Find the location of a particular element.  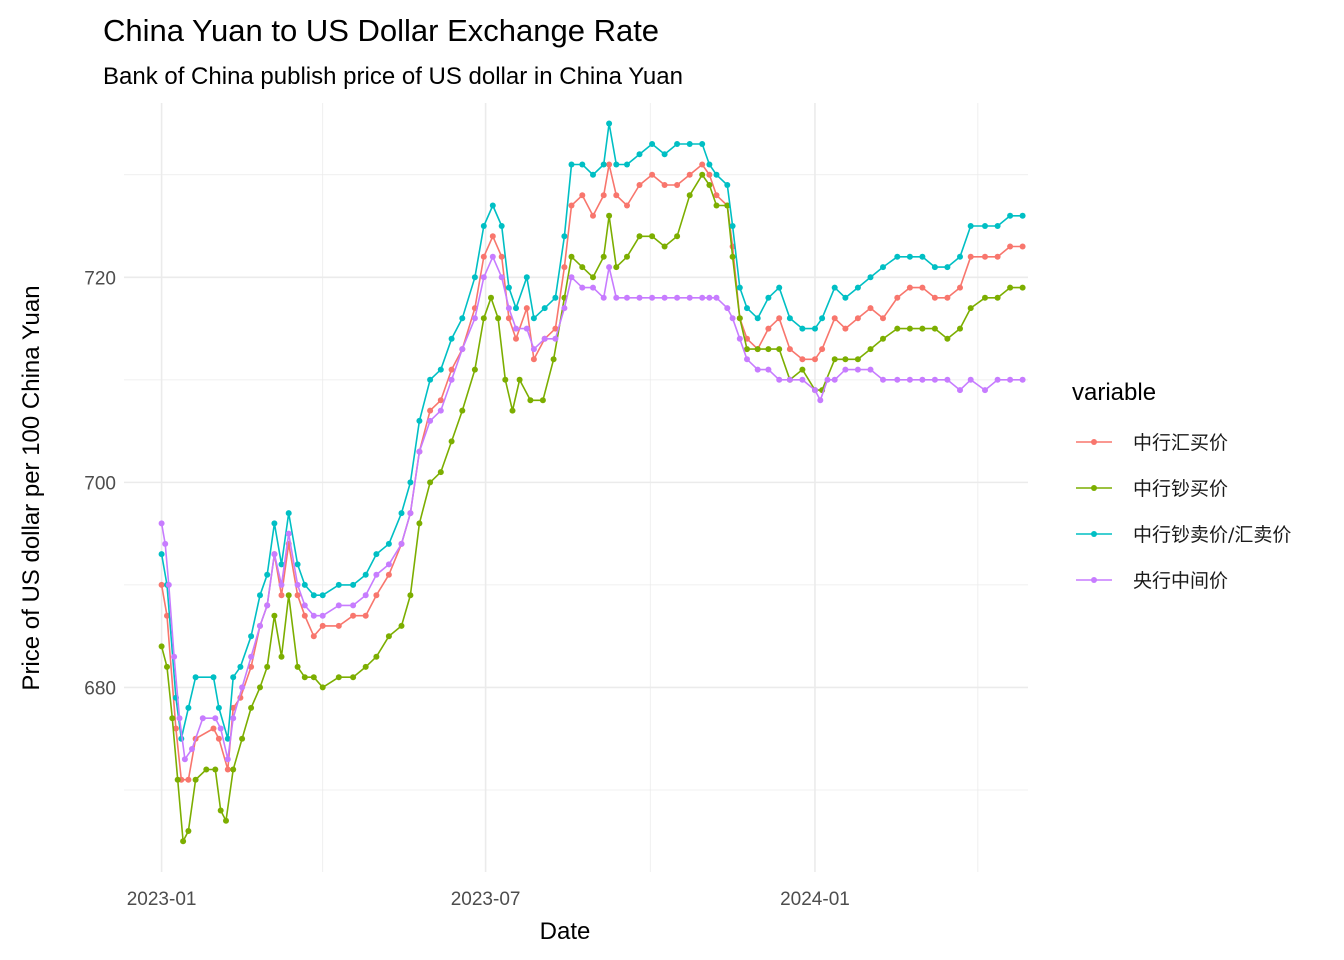

x-tick-label: 2024-01 is located at coordinates (815, 899).